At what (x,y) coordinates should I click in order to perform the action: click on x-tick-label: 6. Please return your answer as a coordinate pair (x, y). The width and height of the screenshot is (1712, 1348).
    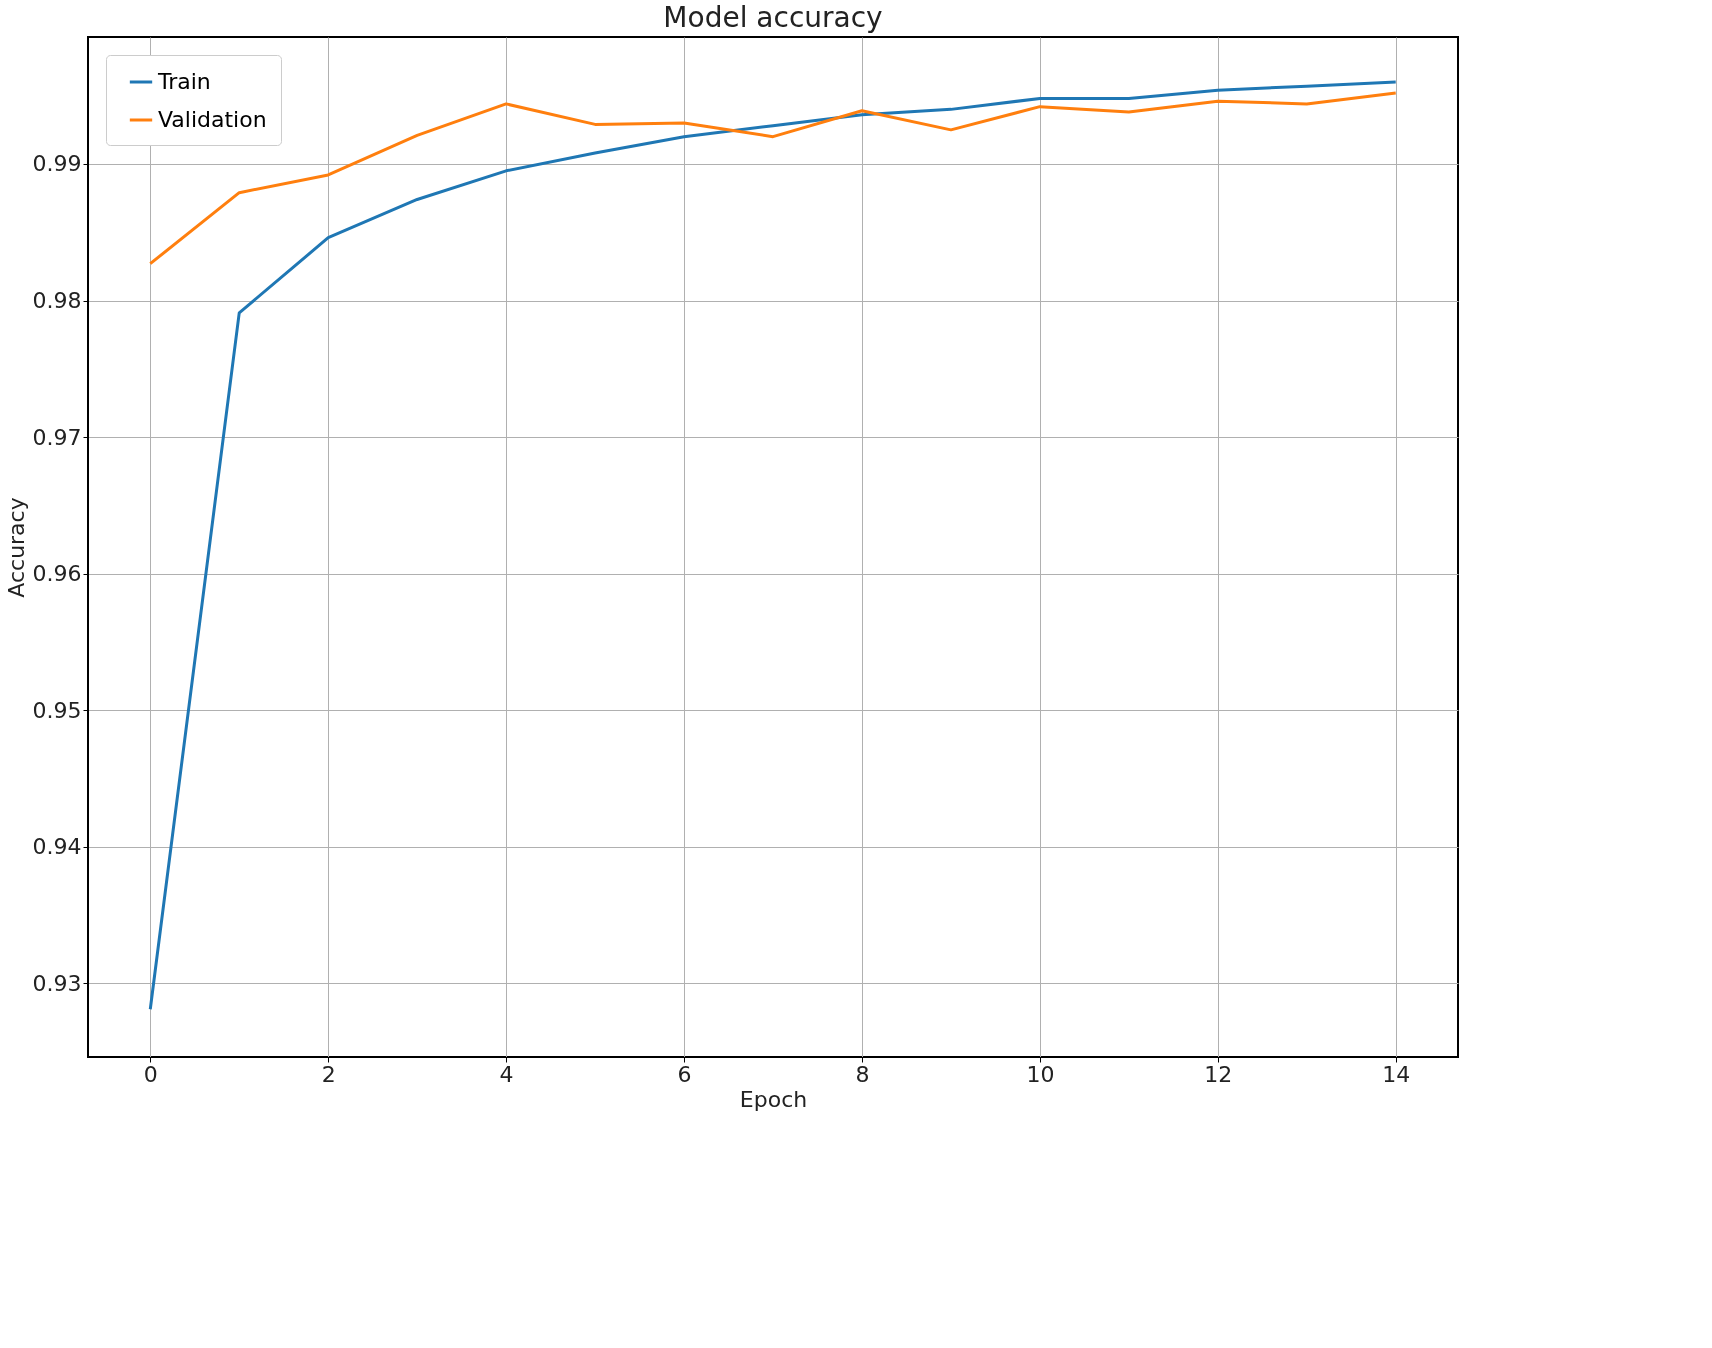
    Looking at the image, I should click on (684, 1074).